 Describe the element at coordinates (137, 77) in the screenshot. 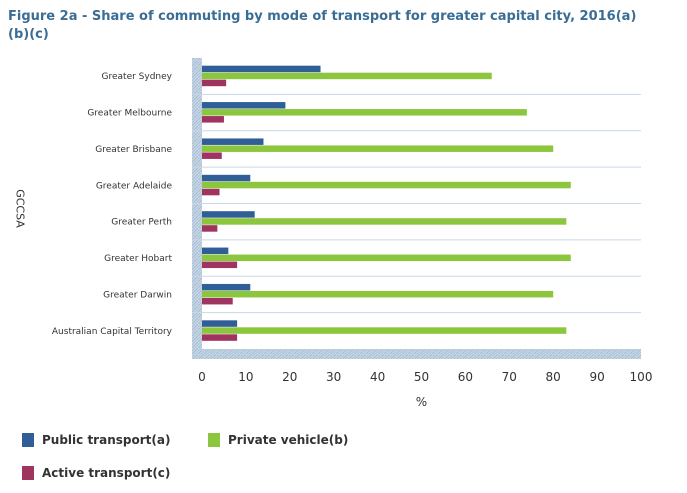

I see `category-label: Greater Sydney` at that location.